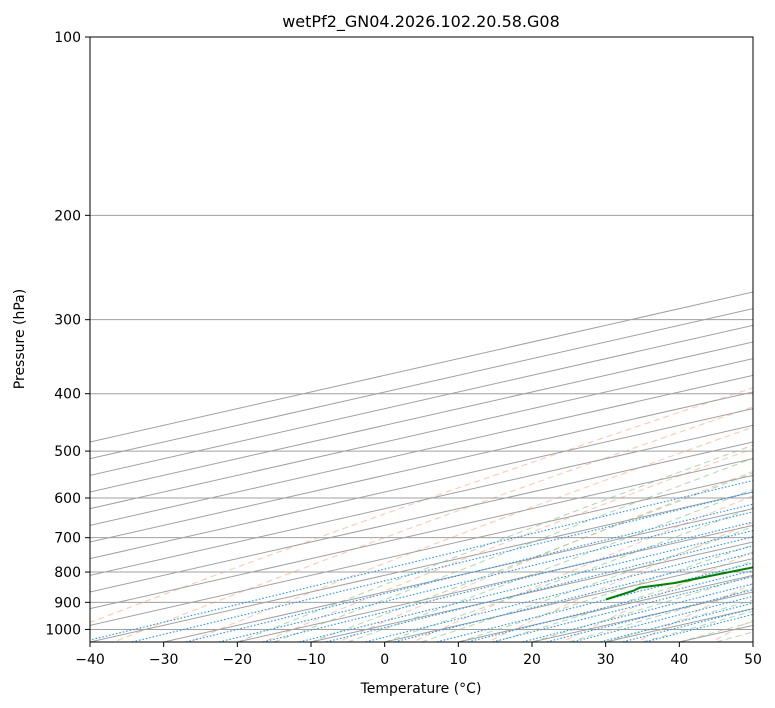 The width and height of the screenshot is (775, 708). What do you see at coordinates (458, 660) in the screenshot?
I see `x-tick-label: 10` at bounding box center [458, 660].